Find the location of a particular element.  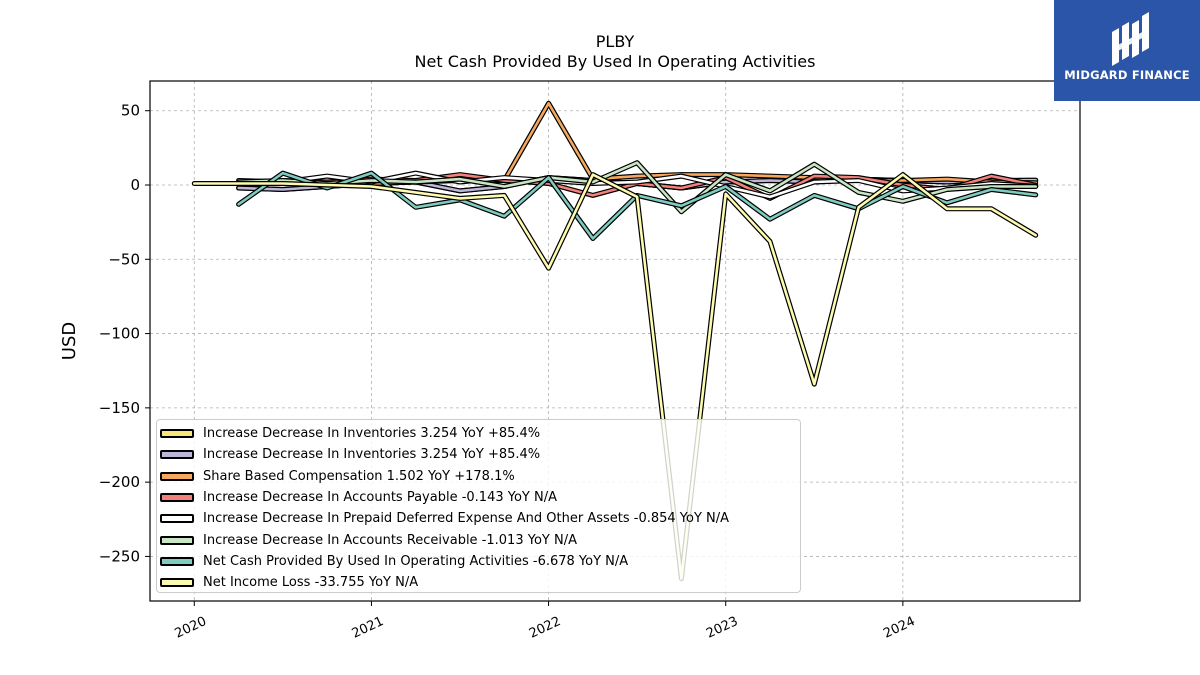

y-tick-label: −200 is located at coordinates (119, 482).